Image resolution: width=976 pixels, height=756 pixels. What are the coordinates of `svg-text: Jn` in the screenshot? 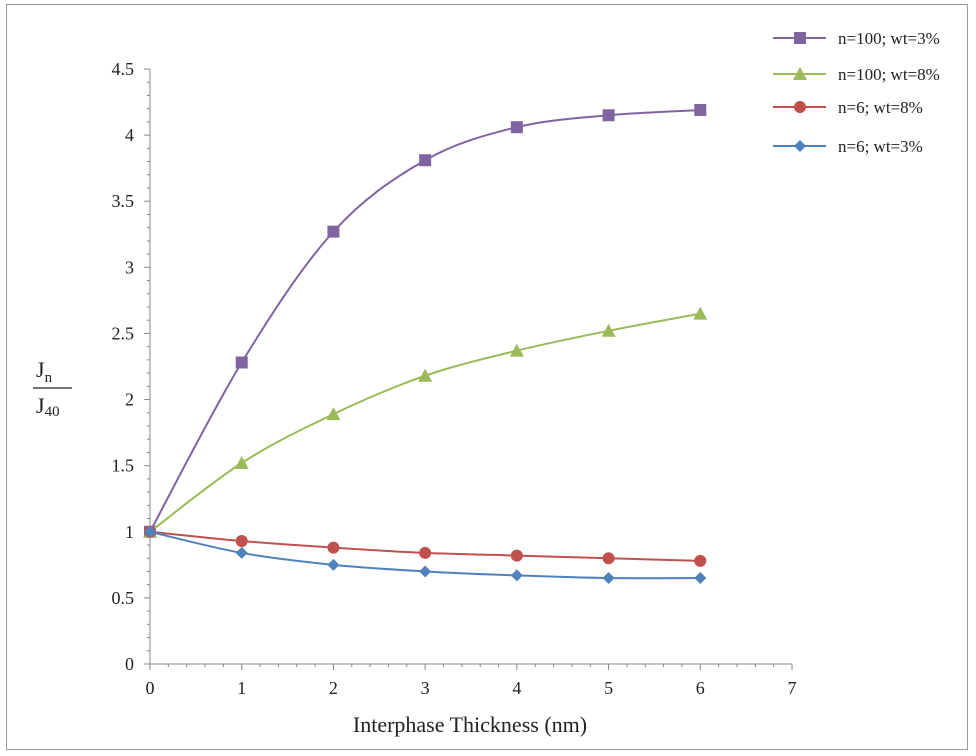 It's located at (44, 371).